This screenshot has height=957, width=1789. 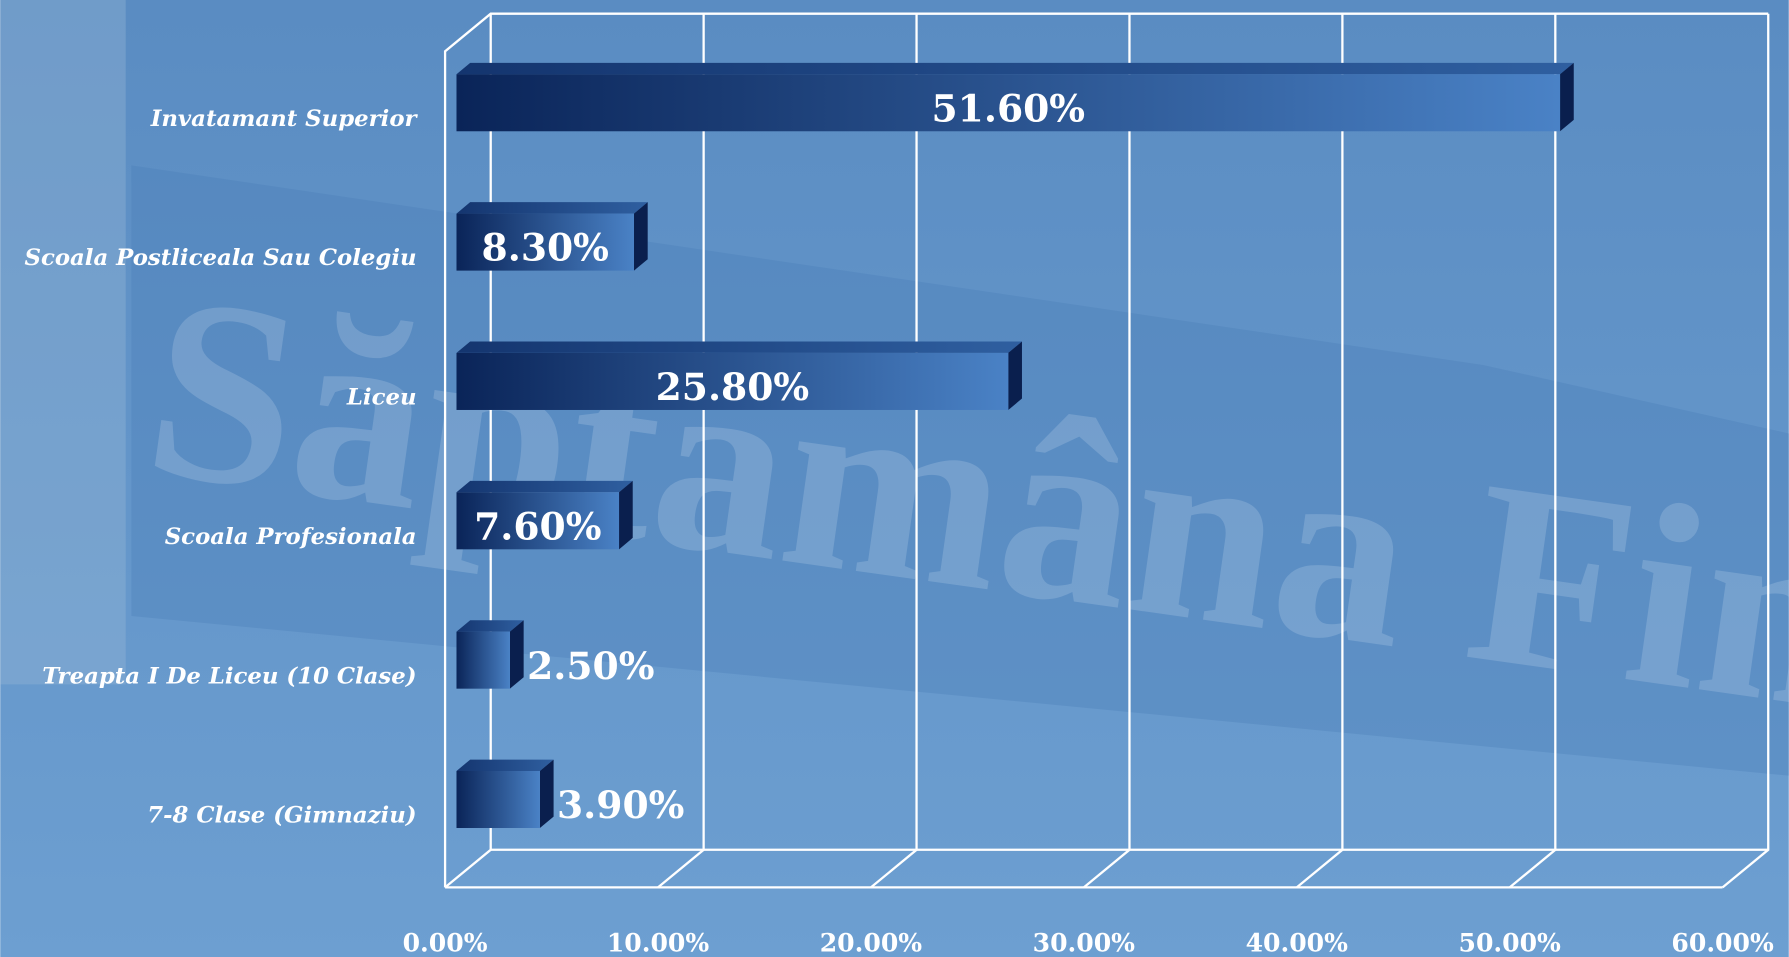 What do you see at coordinates (545, 248) in the screenshot?
I see `value-label: 8.30%` at bounding box center [545, 248].